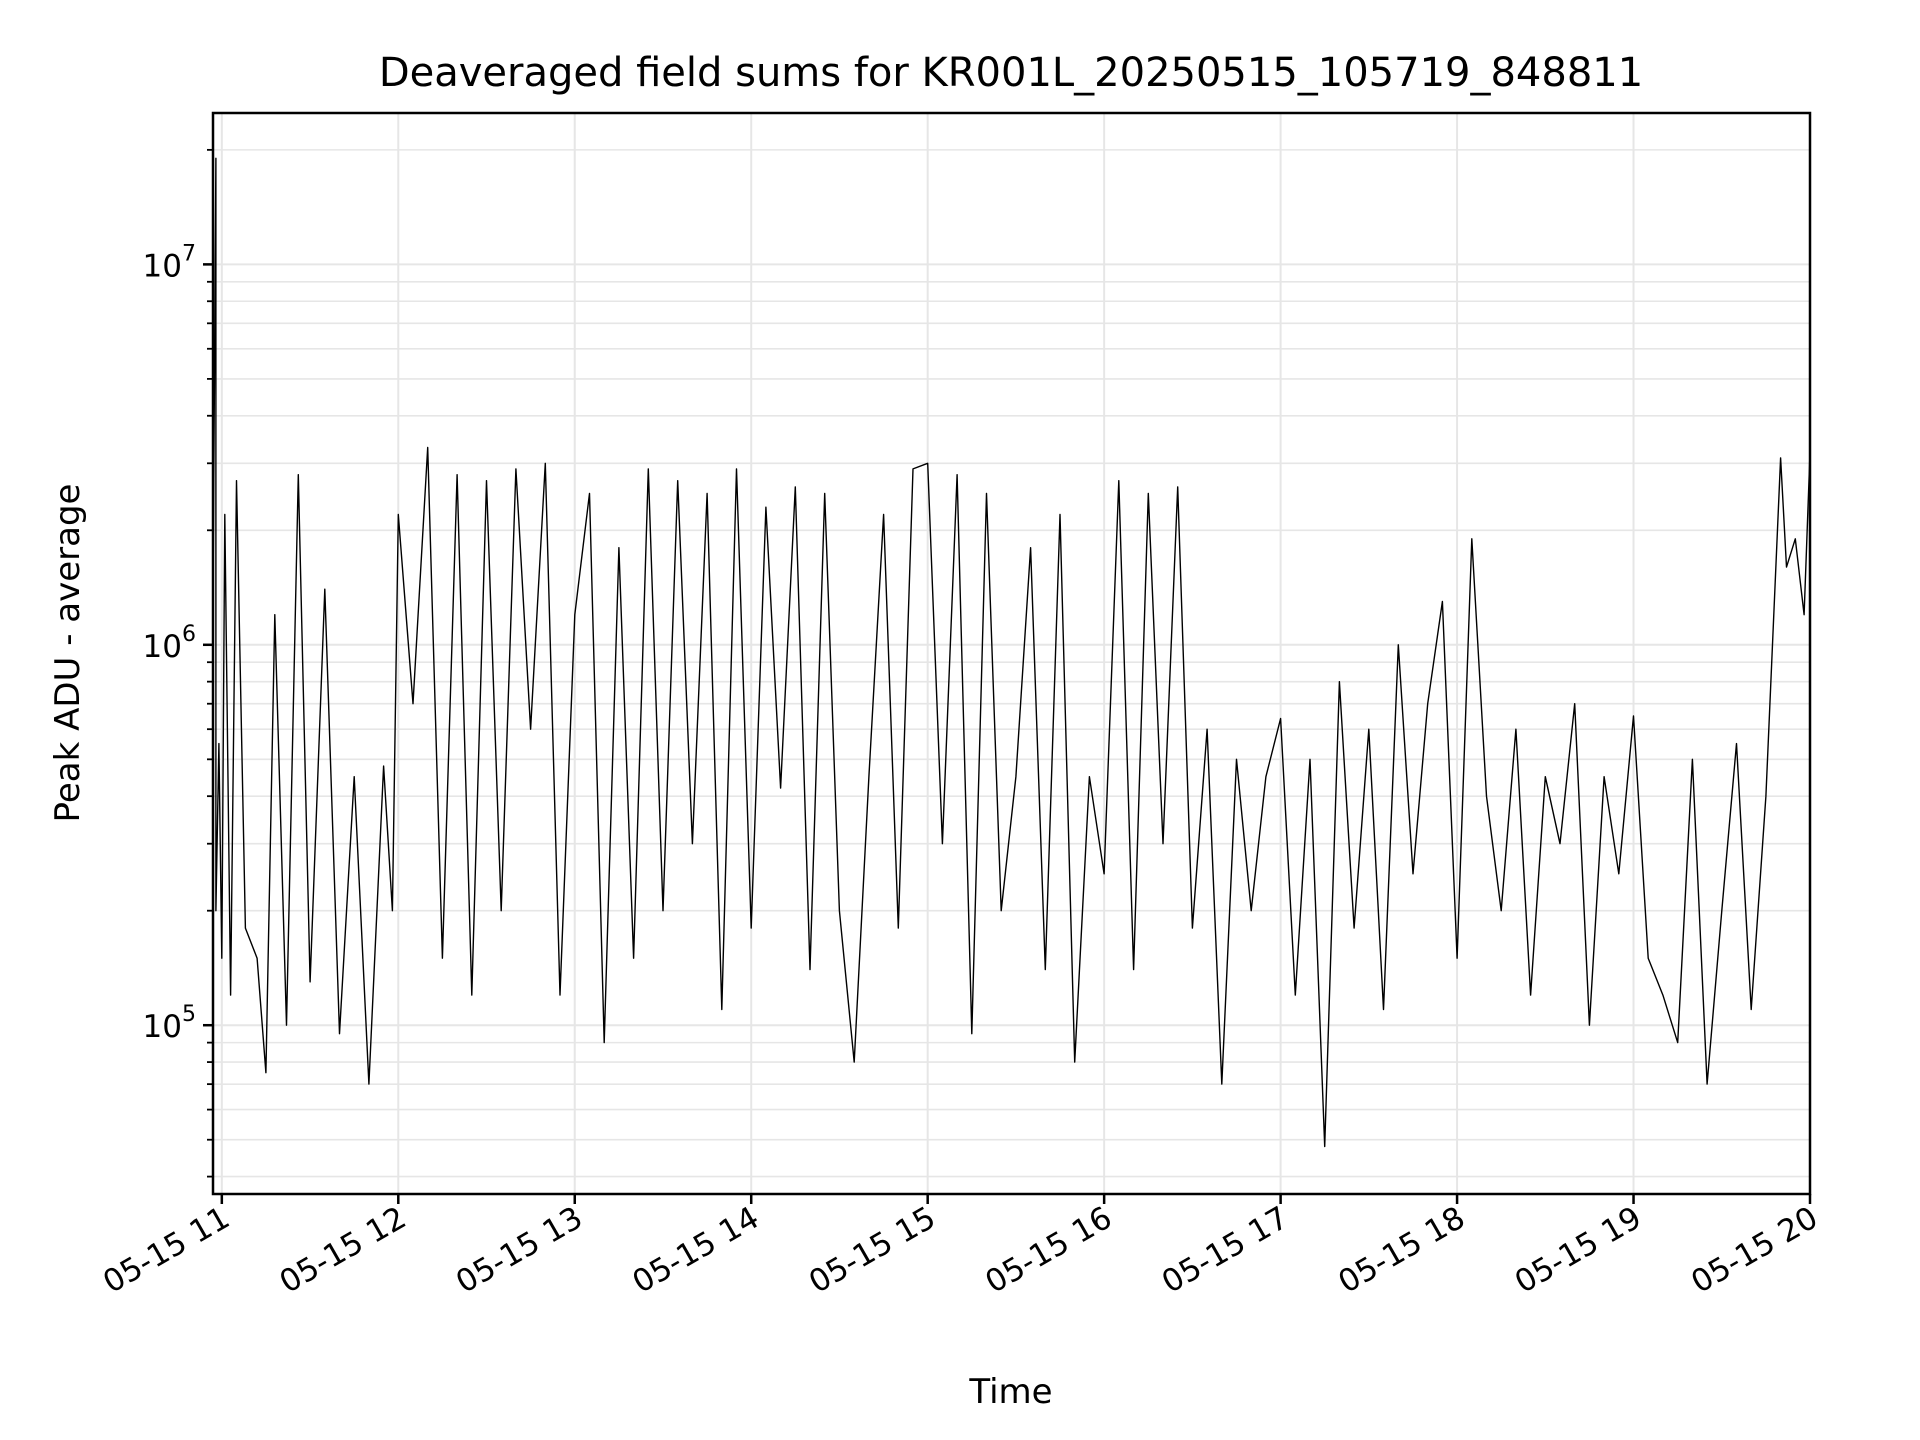 This screenshot has height=1440, width=1920. Describe the element at coordinates (68, 653) in the screenshot. I see `y-axis-label: Peak ADU - average` at that location.